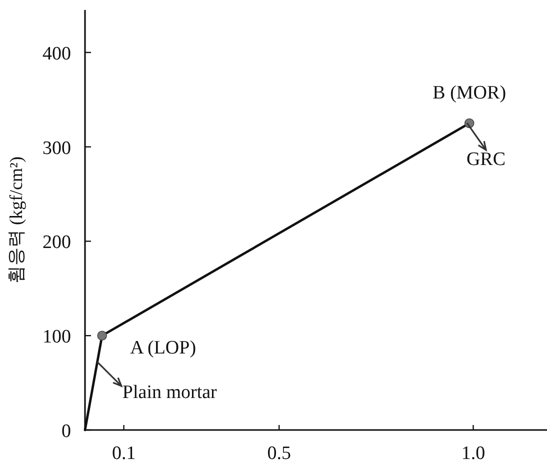  What do you see at coordinates (163, 348) in the screenshot?
I see `annotation: A (LOP)` at bounding box center [163, 348].